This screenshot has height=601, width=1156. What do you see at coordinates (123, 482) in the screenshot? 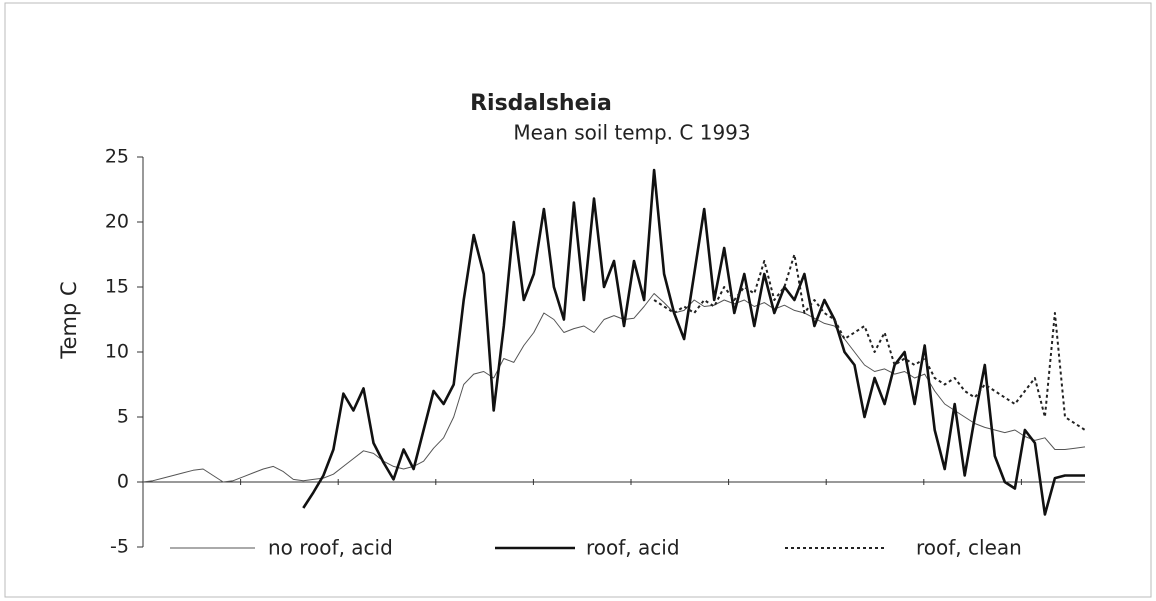
I see `y-tick-label: 0` at bounding box center [123, 482].